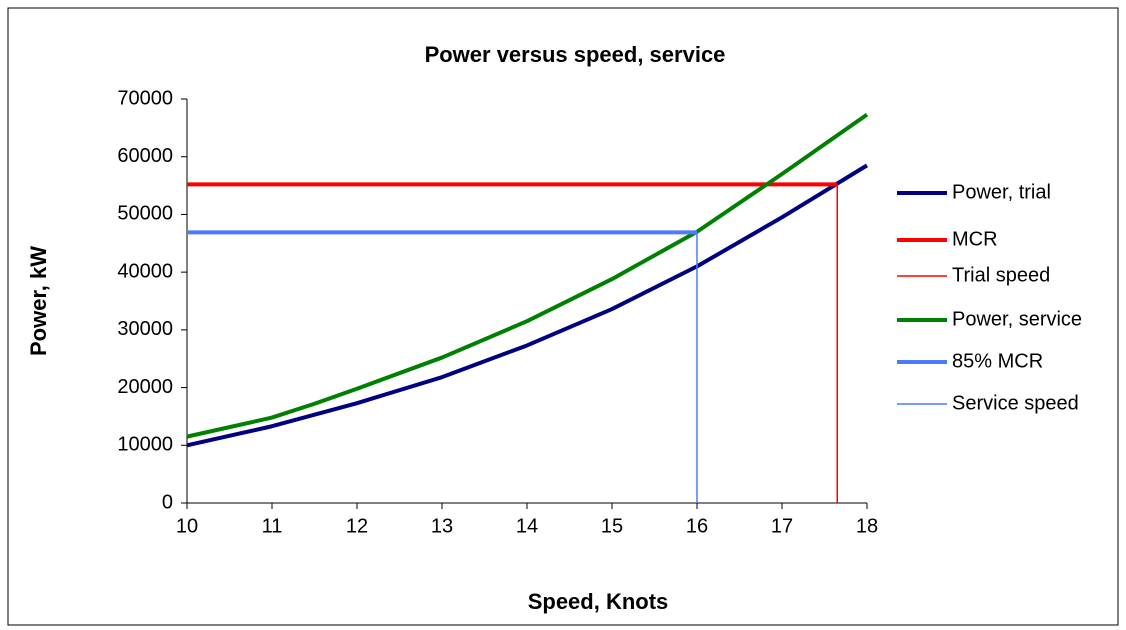 This screenshot has width=1126, height=630. I want to click on y-tick-label: 50000, so click(145, 214).